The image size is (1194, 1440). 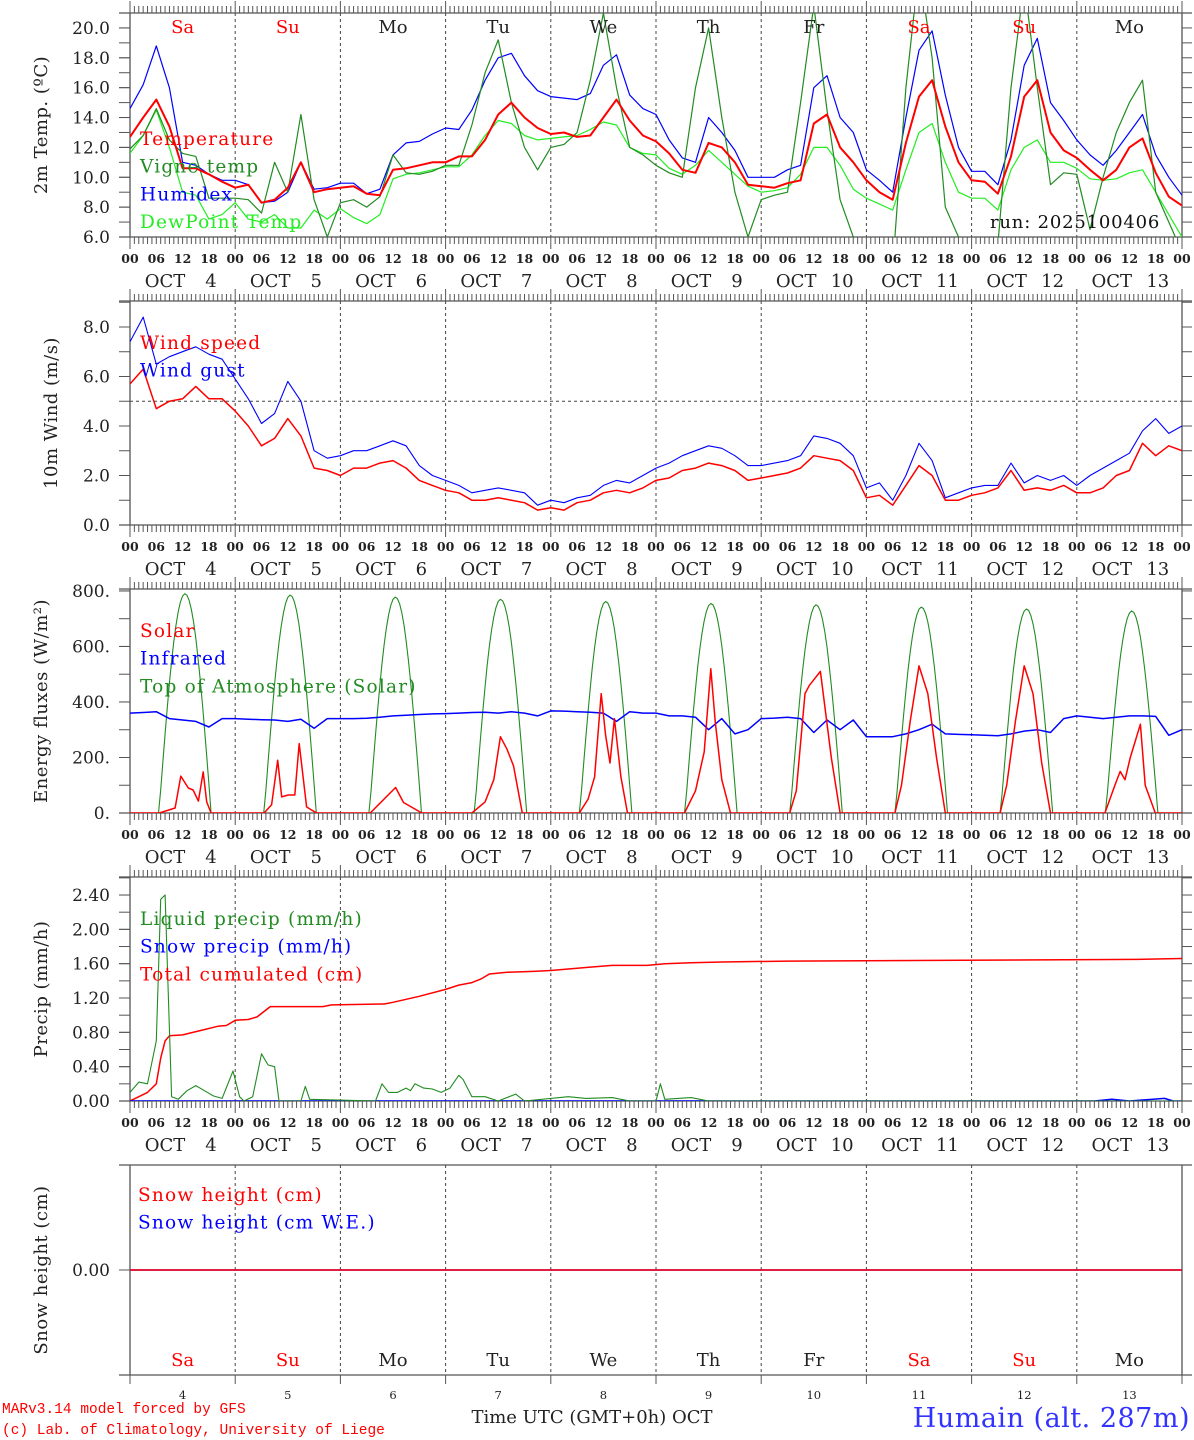 I want to click on y-tick-label: 16.0, so click(x=91, y=89).